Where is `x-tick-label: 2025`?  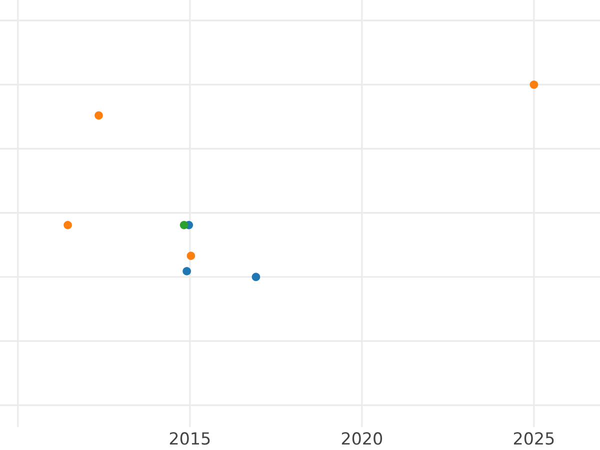
x-tick-label: 2025 is located at coordinates (534, 438).